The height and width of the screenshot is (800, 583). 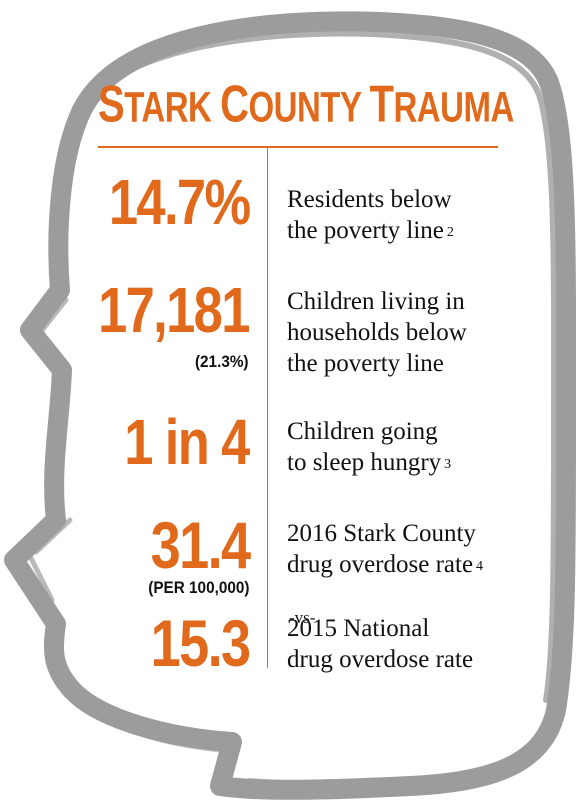 I want to click on desc-line: the poverty line 2, so click(x=370, y=230).